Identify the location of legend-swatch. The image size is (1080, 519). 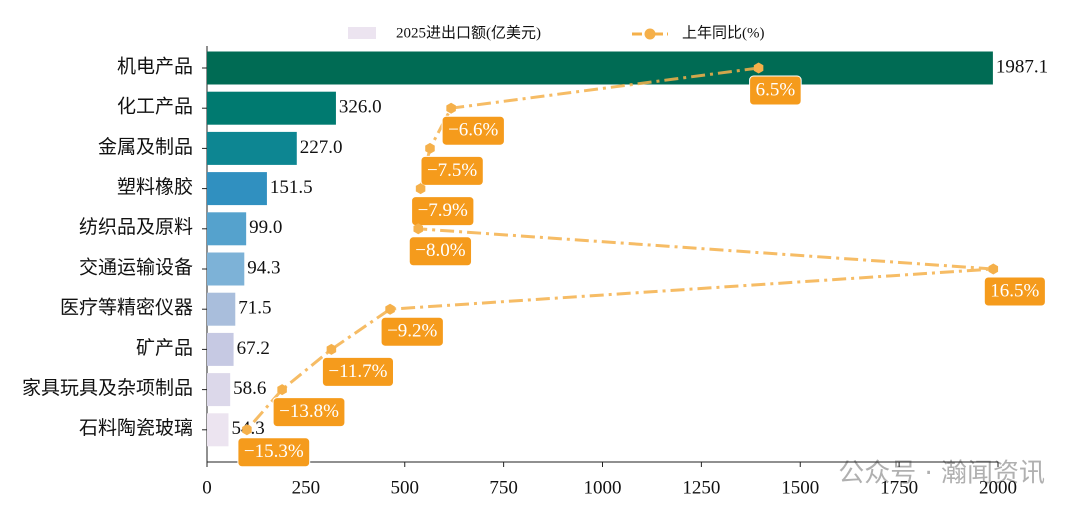
(362, 33).